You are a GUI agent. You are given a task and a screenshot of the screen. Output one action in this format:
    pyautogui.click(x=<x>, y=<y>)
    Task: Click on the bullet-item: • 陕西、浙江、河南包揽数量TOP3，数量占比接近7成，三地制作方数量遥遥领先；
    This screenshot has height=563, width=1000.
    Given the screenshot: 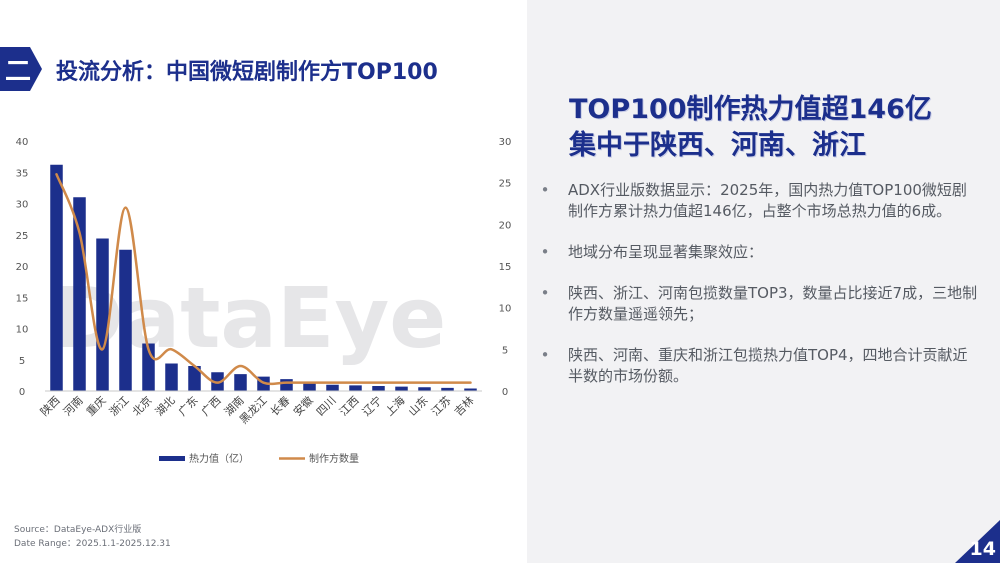 What is the action you would take?
    pyautogui.click(x=758, y=304)
    